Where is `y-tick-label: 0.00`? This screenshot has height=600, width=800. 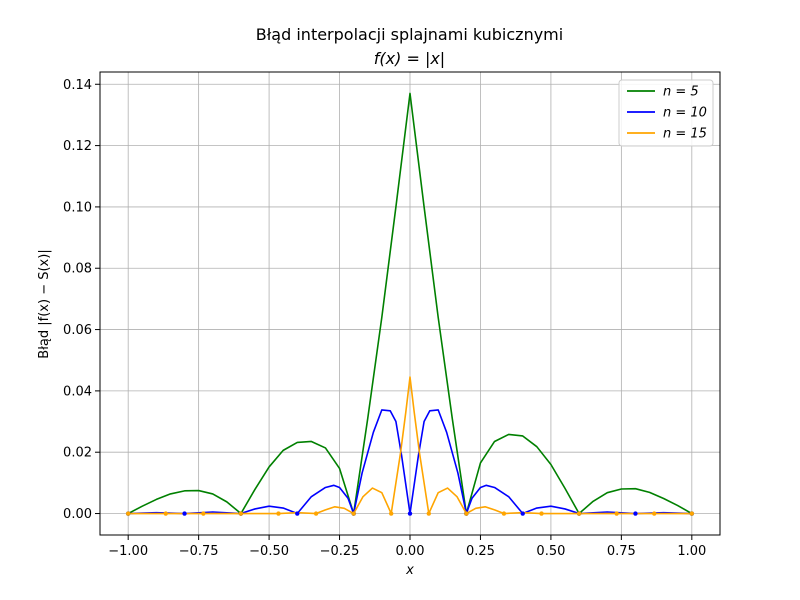 y-tick-label: 0.00 is located at coordinates (77, 514).